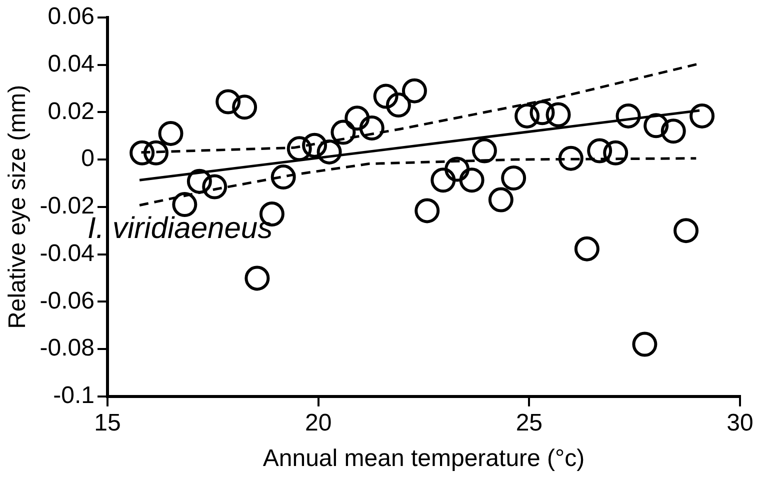  What do you see at coordinates (67, 300) in the screenshot?
I see `y-tick-label: -0.06` at bounding box center [67, 300].